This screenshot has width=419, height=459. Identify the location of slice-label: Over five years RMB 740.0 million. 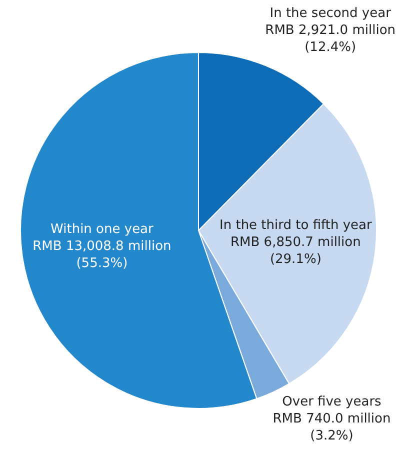
(331, 410).